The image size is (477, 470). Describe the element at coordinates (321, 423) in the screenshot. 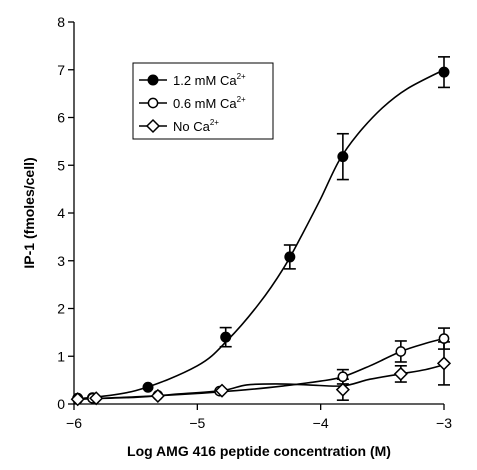

I see `x-tick-label: −4` at that location.